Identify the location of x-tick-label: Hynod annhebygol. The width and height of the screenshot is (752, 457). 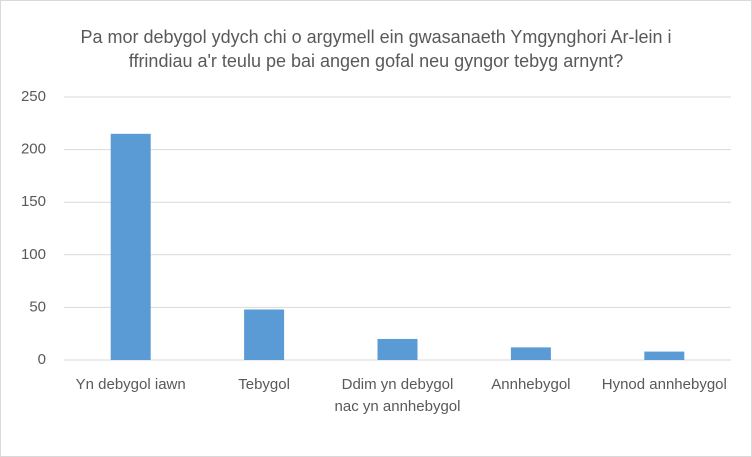
(664, 384).